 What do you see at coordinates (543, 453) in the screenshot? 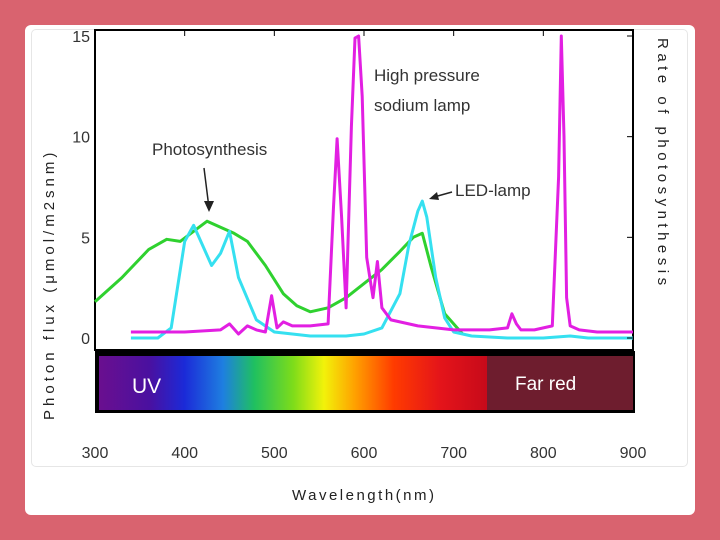
I see `x-tick-label: 800` at bounding box center [543, 453].